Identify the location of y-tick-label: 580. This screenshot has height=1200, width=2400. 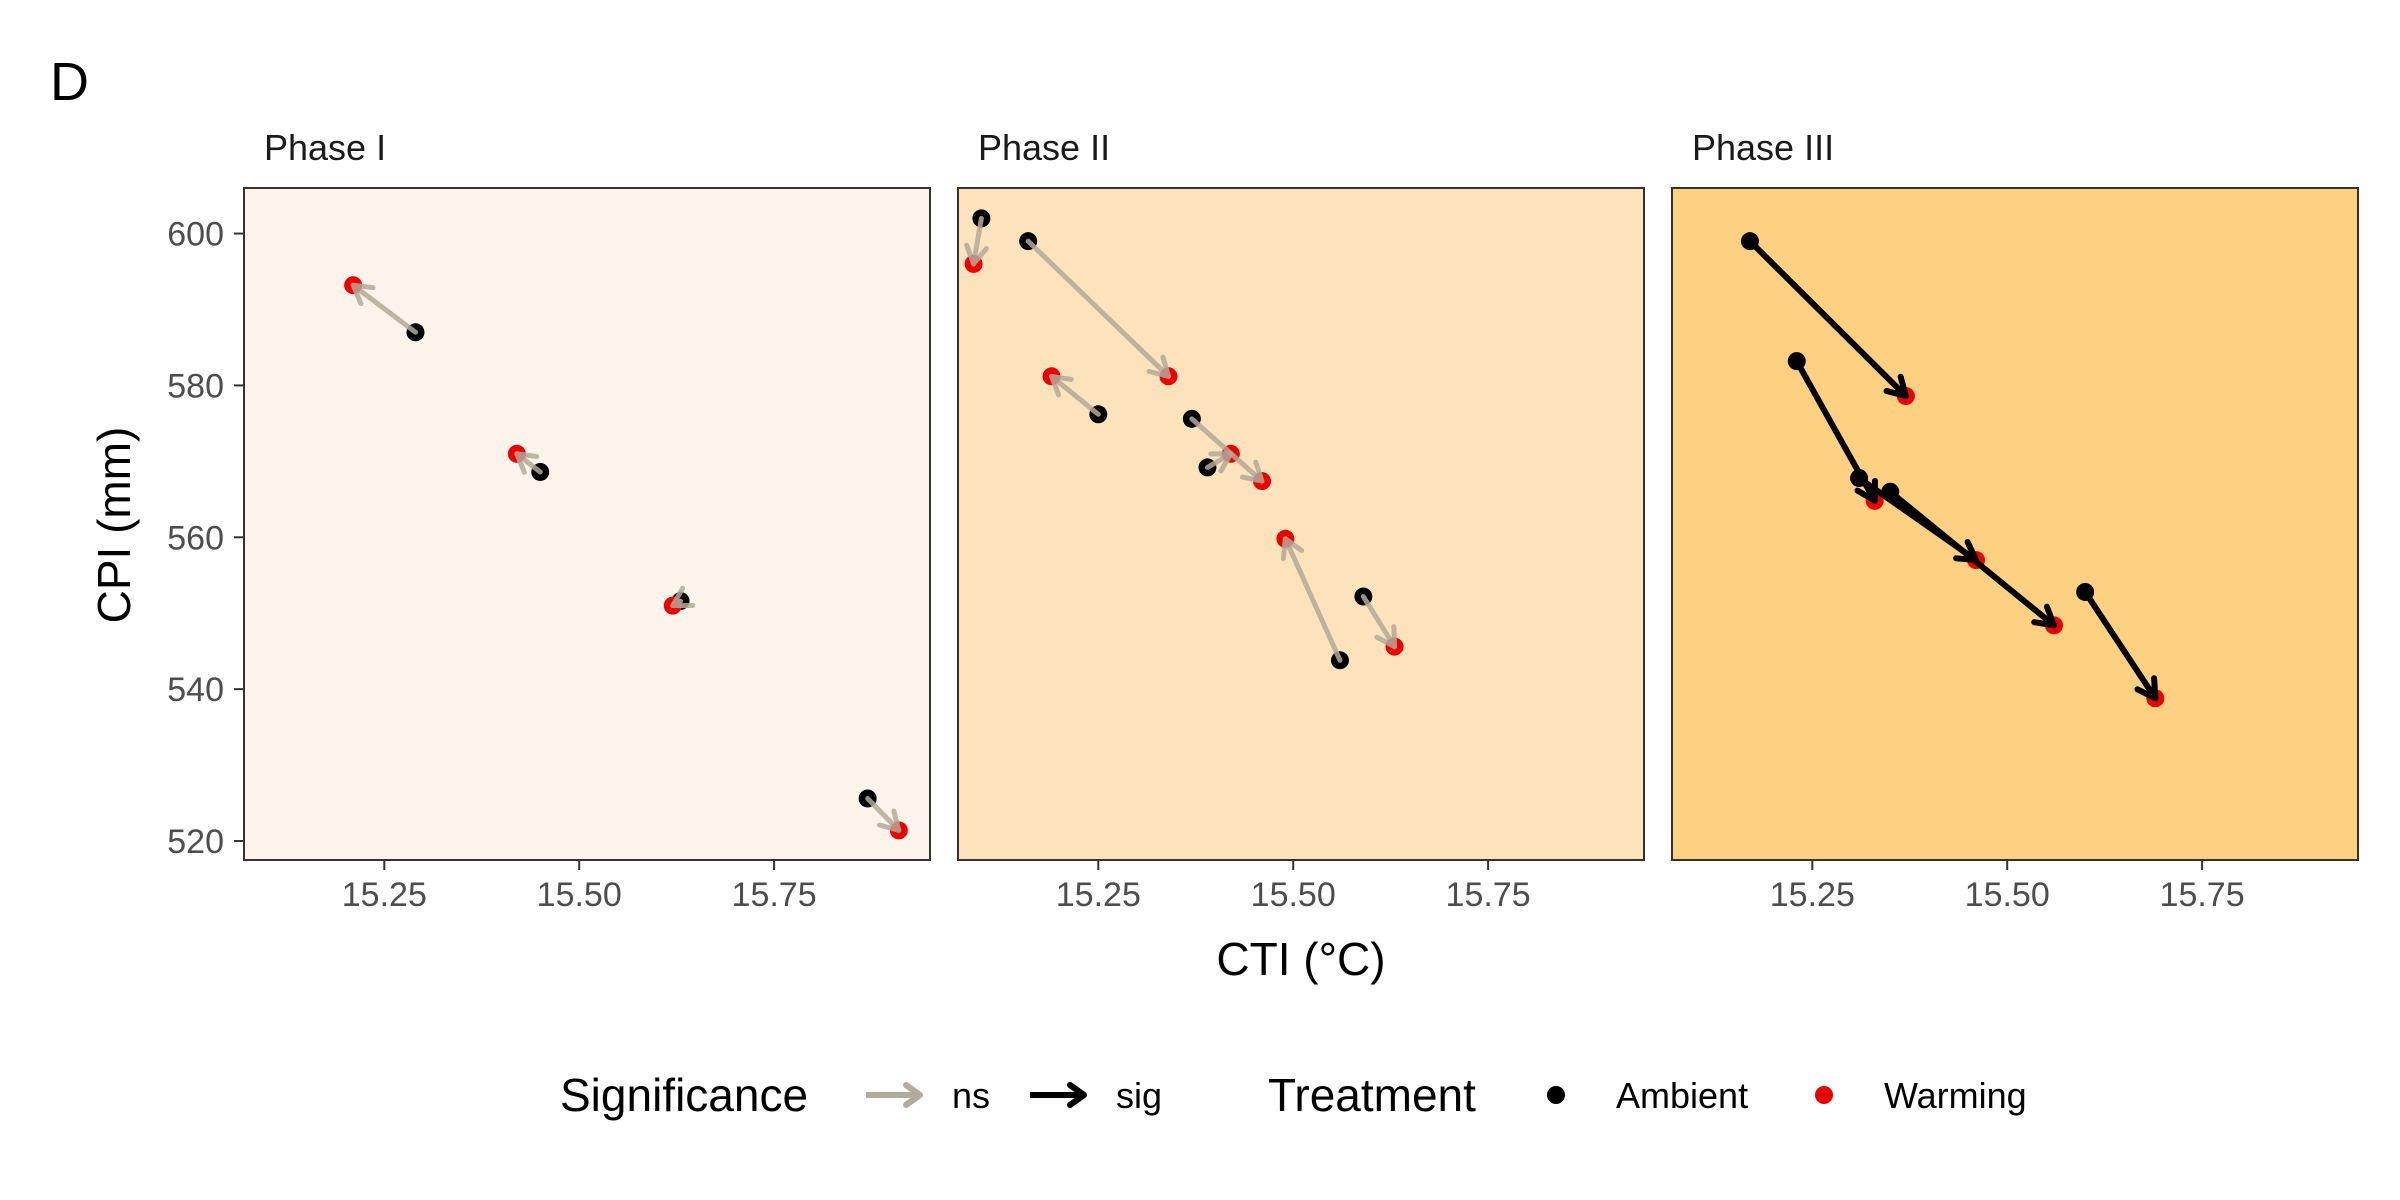
(195, 386).